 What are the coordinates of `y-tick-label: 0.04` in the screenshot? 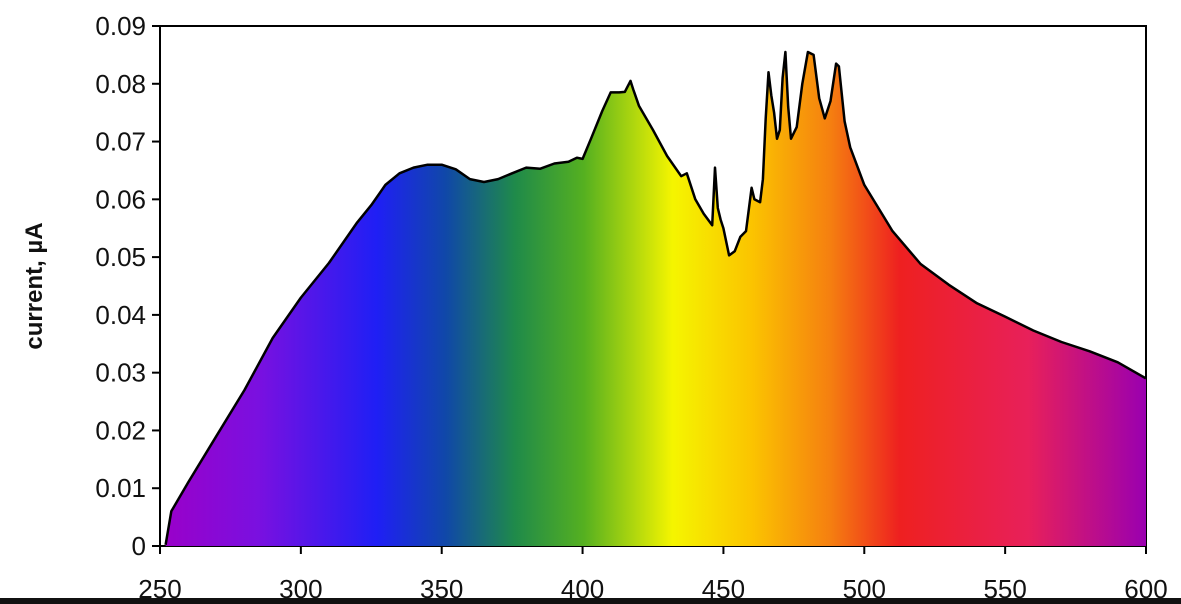 It's located at (120, 315).